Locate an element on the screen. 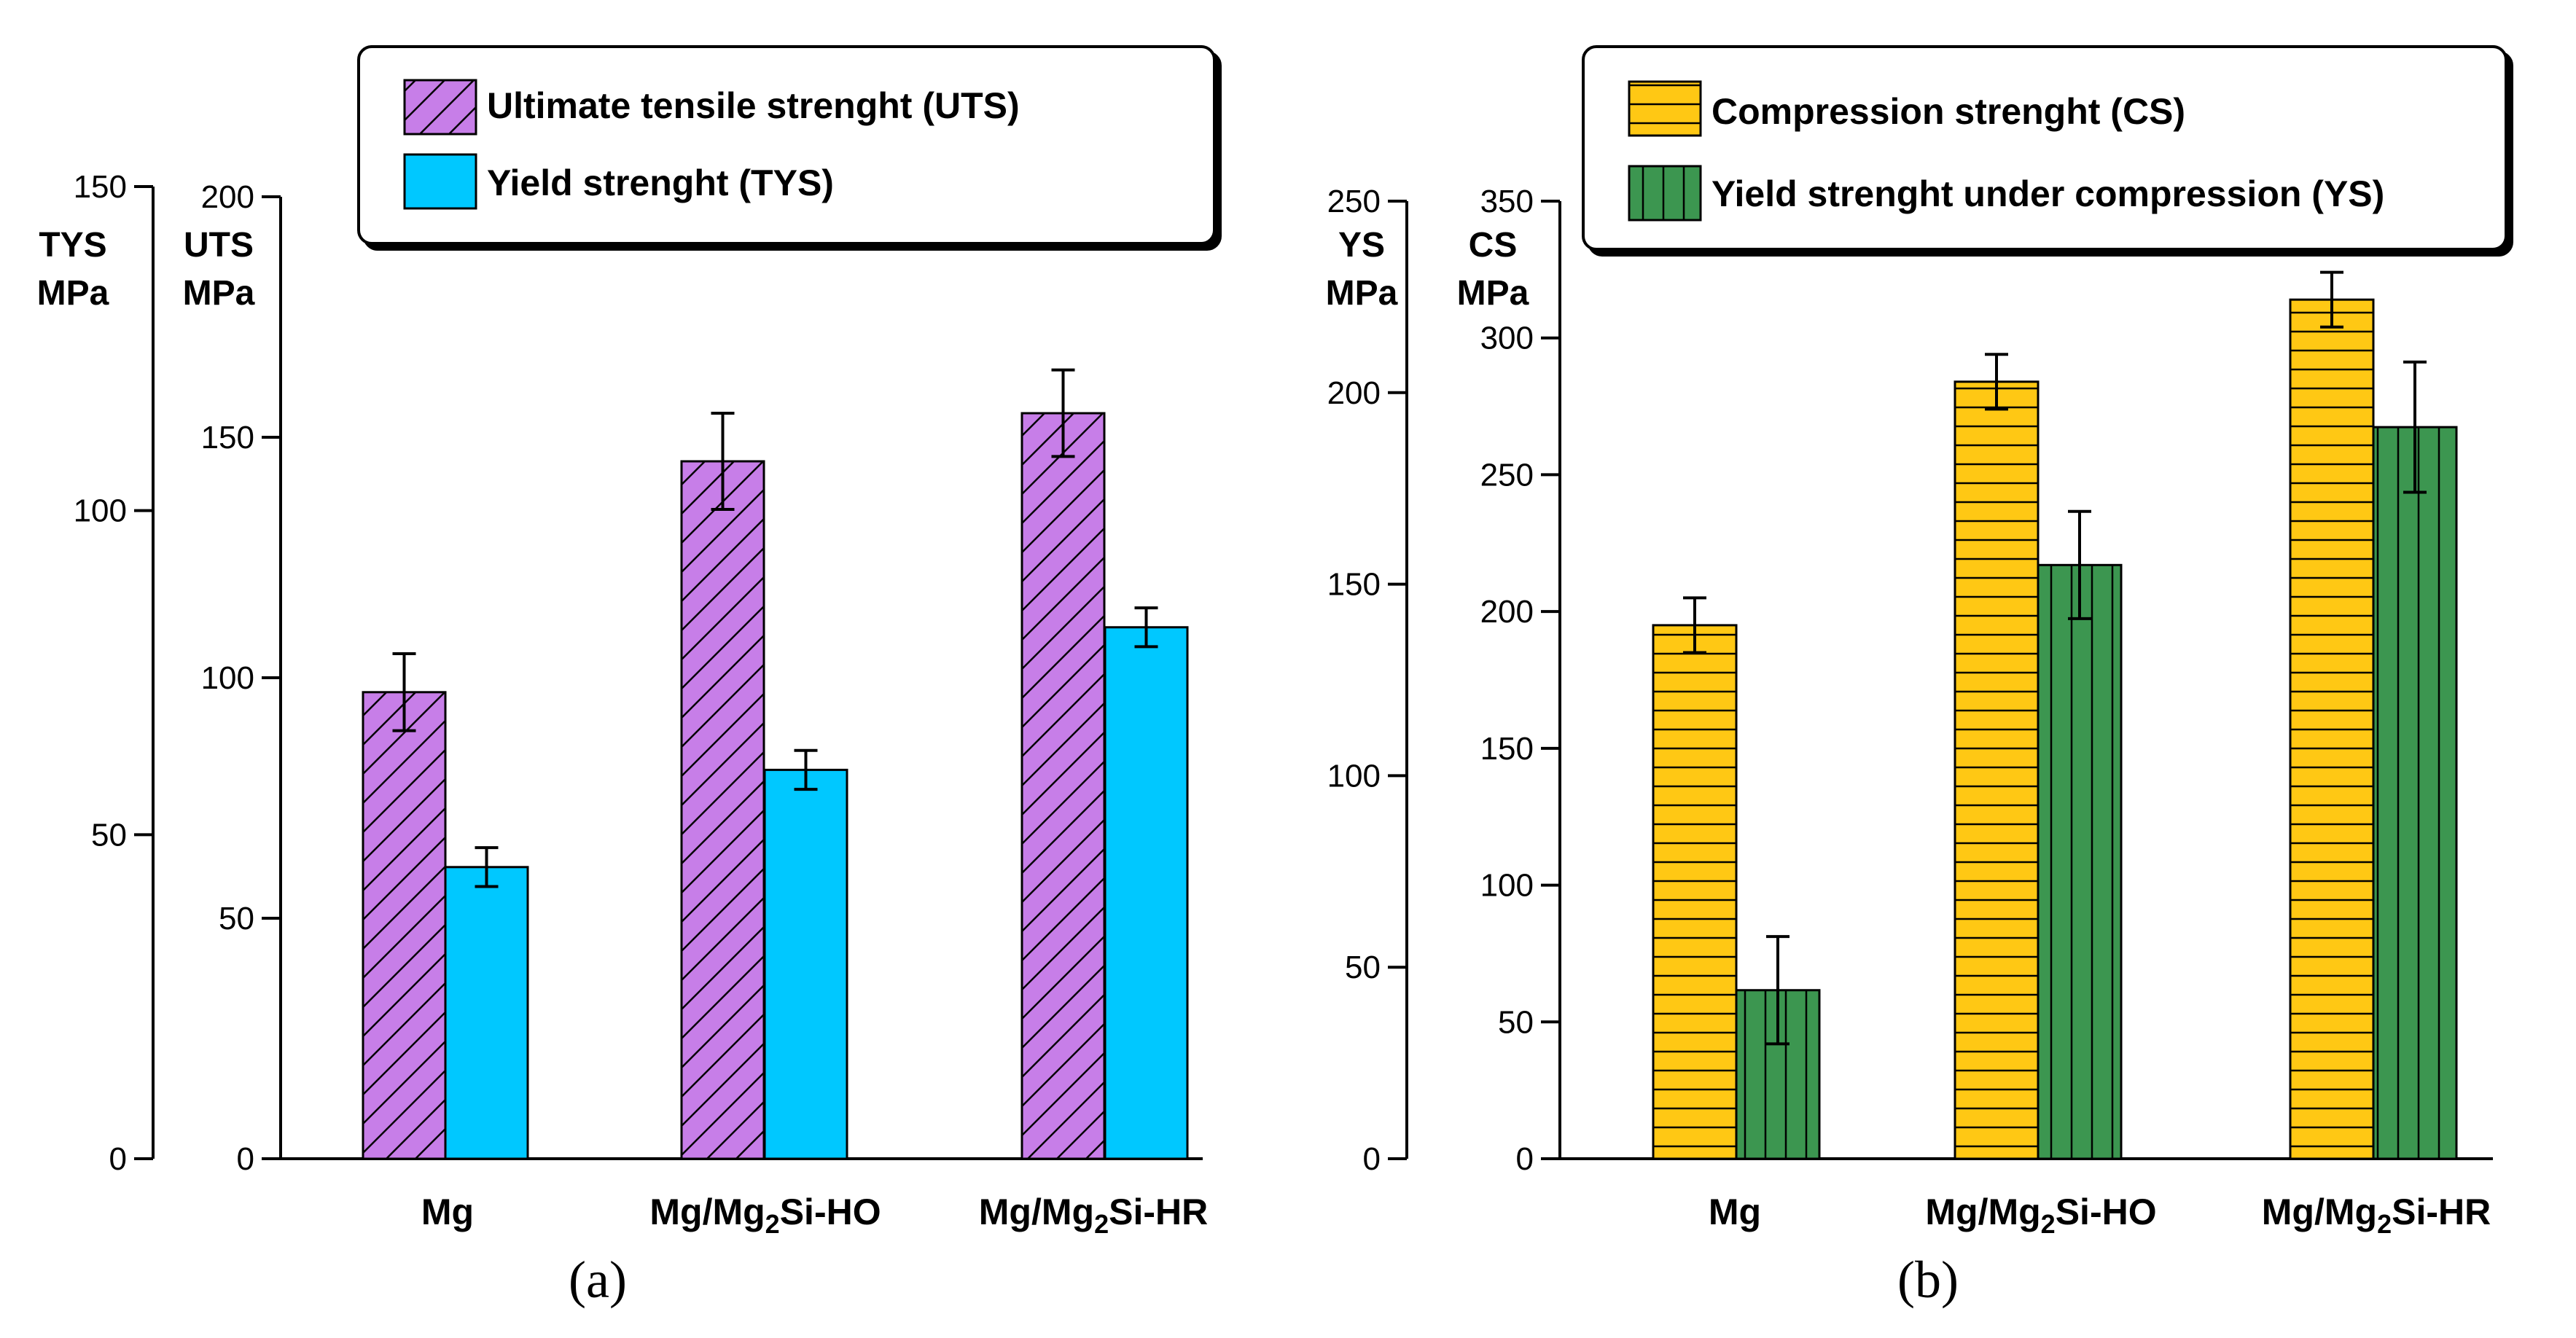 The height and width of the screenshot is (1338, 2576). panel-a-uts-title-2: MPa is located at coordinates (219, 293).